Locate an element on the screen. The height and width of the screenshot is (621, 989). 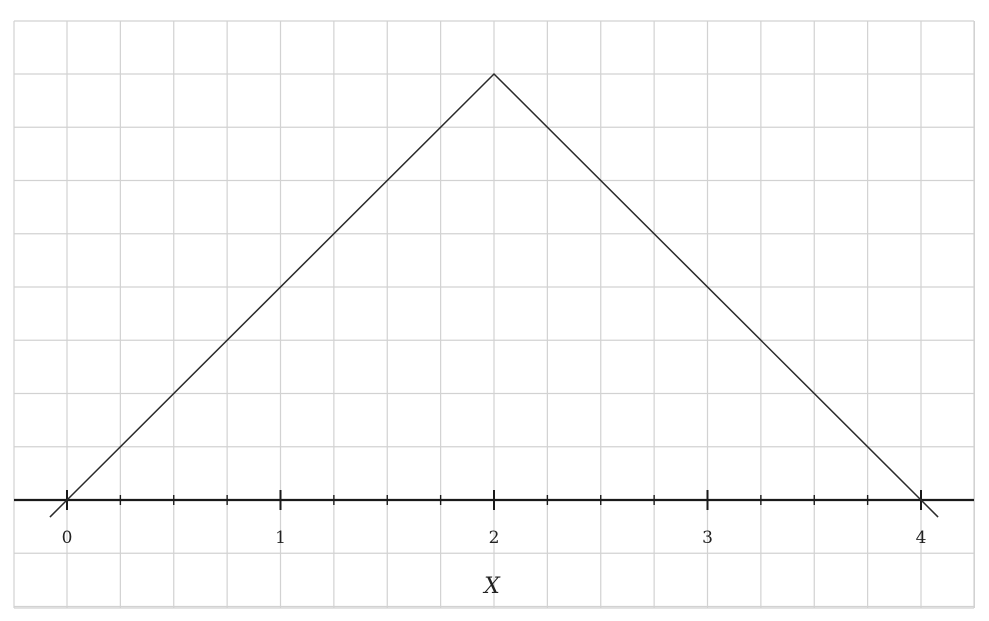
axis-layer is located at coordinates (494, 500).